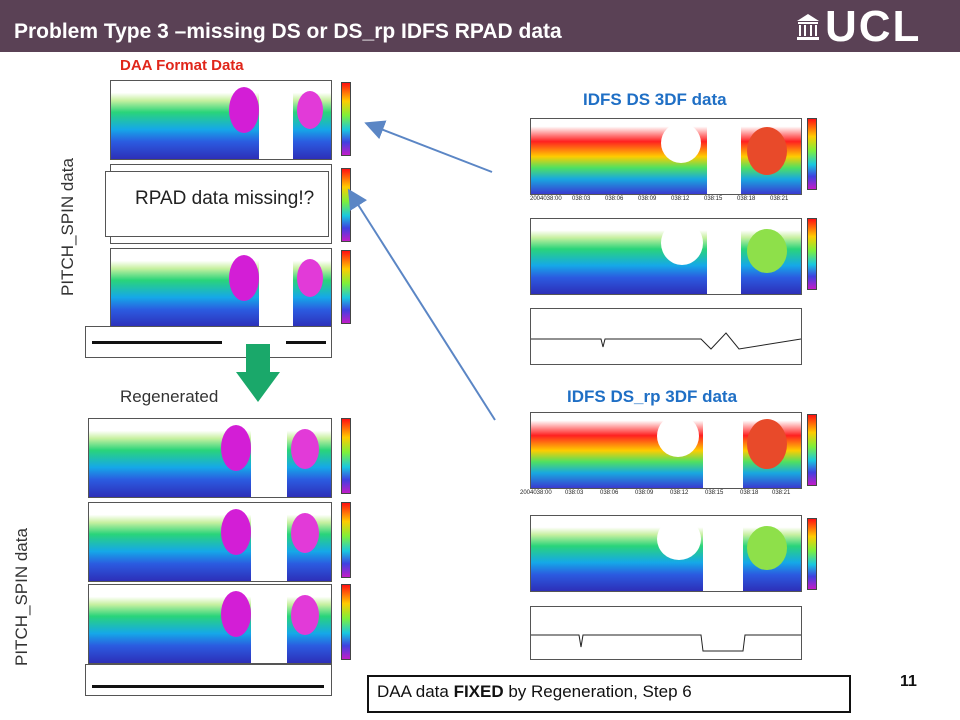  I want to click on daa-format-label: DAA Format Data, so click(182, 65).